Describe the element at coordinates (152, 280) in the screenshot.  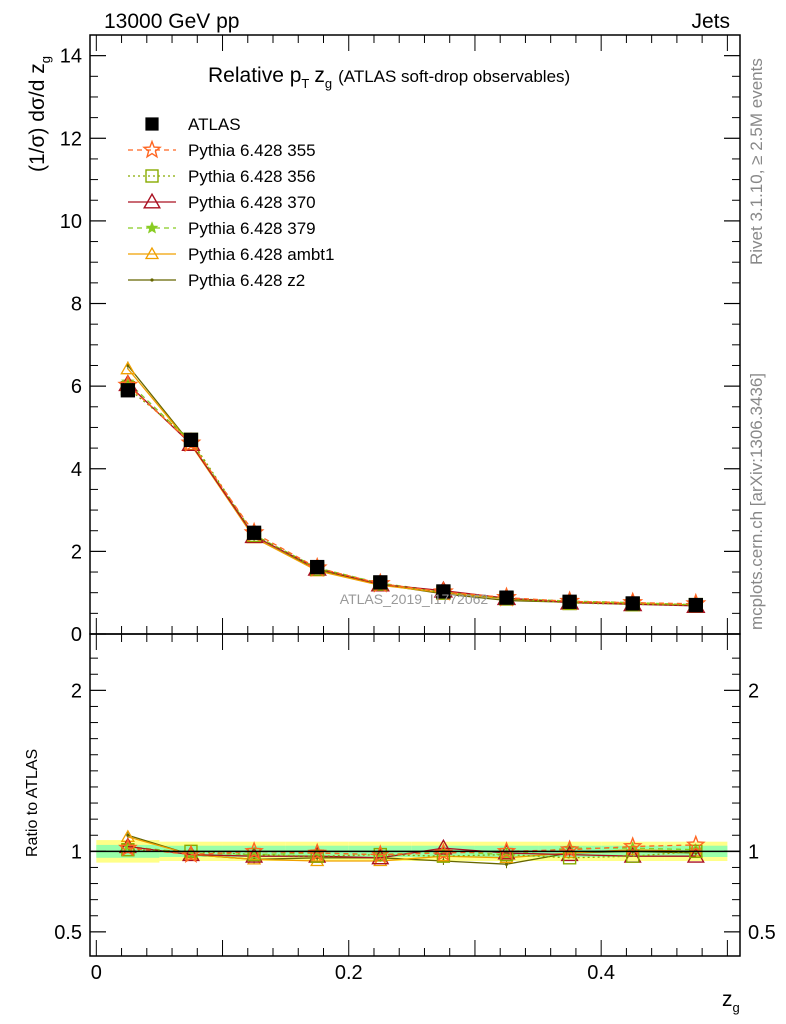
I see `legend-marker-z2` at that location.